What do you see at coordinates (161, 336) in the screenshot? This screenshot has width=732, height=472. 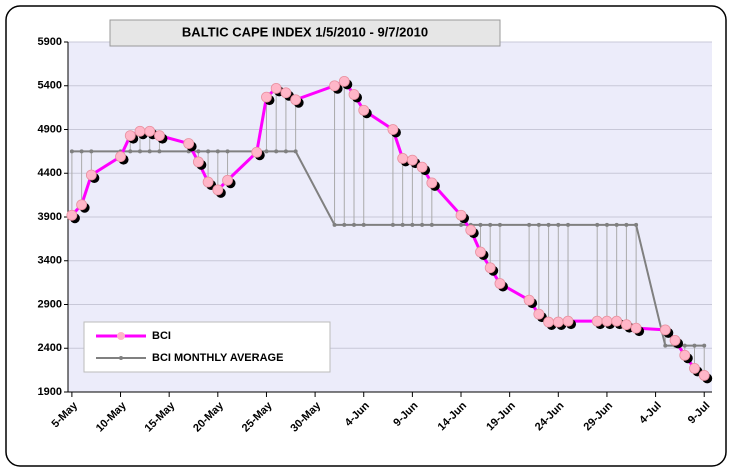 I see `legend-label: BCI` at bounding box center [161, 336].